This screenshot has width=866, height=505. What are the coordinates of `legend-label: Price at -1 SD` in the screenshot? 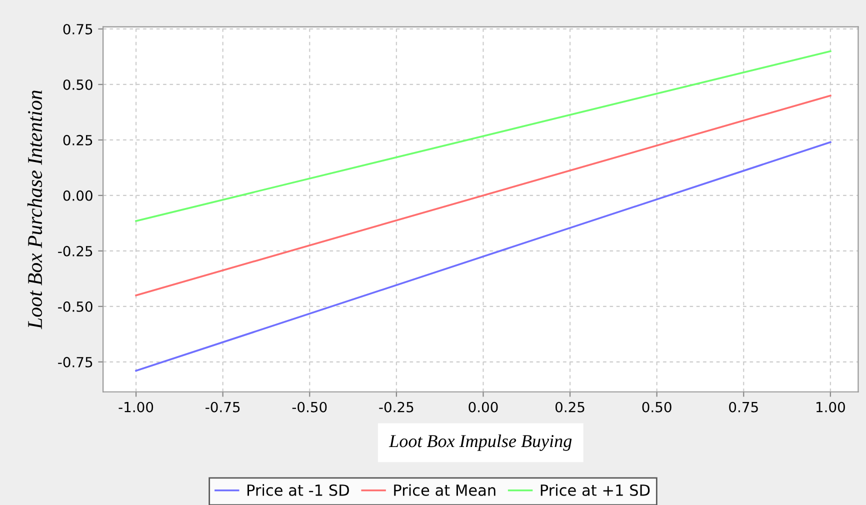 It's located at (298, 490).